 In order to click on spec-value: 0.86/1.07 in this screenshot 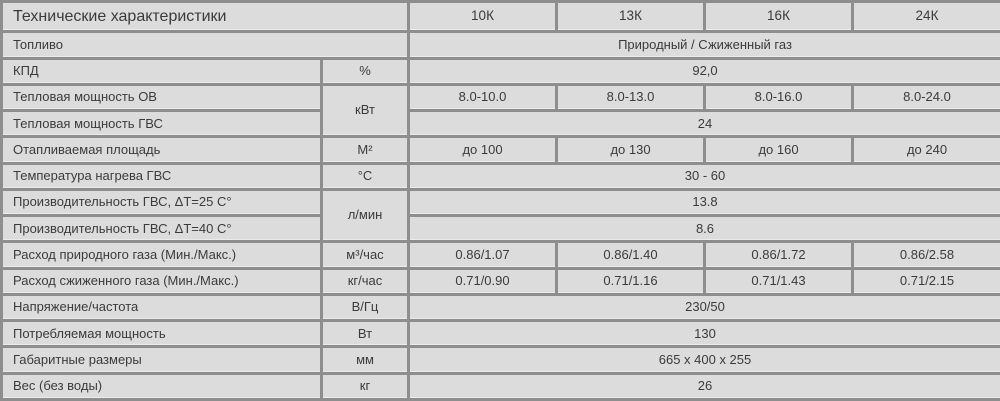, I will do `click(482, 255)`.